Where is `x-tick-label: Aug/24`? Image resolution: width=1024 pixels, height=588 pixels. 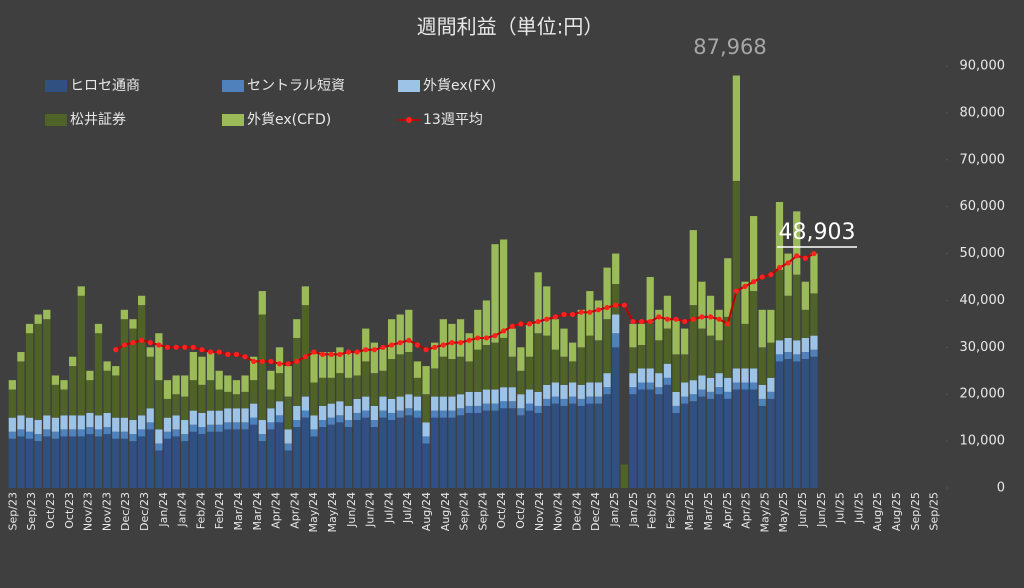 x-tick-label: Aug/24 is located at coordinates (426, 511).